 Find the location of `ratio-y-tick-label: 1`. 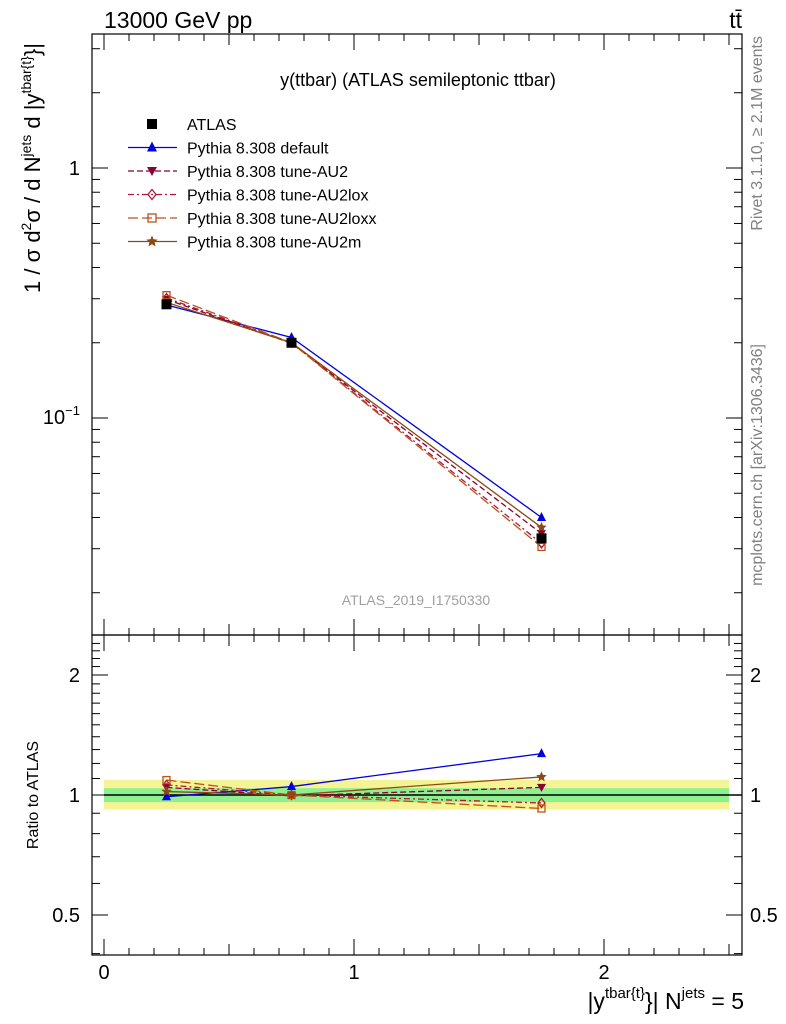

ratio-y-tick-label: 1 is located at coordinates (74, 796).